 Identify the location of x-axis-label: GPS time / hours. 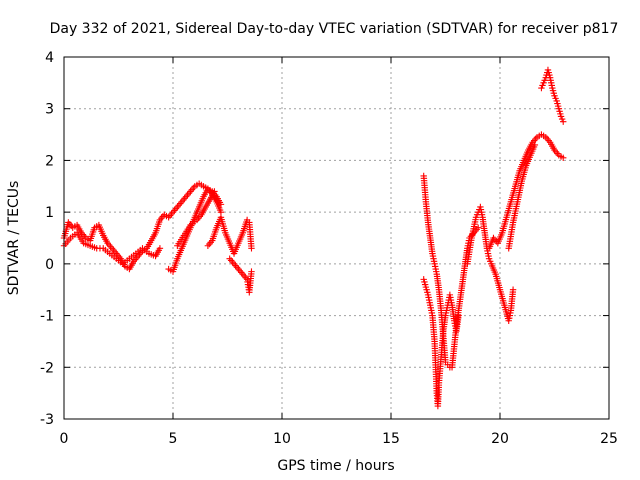
(335, 466).